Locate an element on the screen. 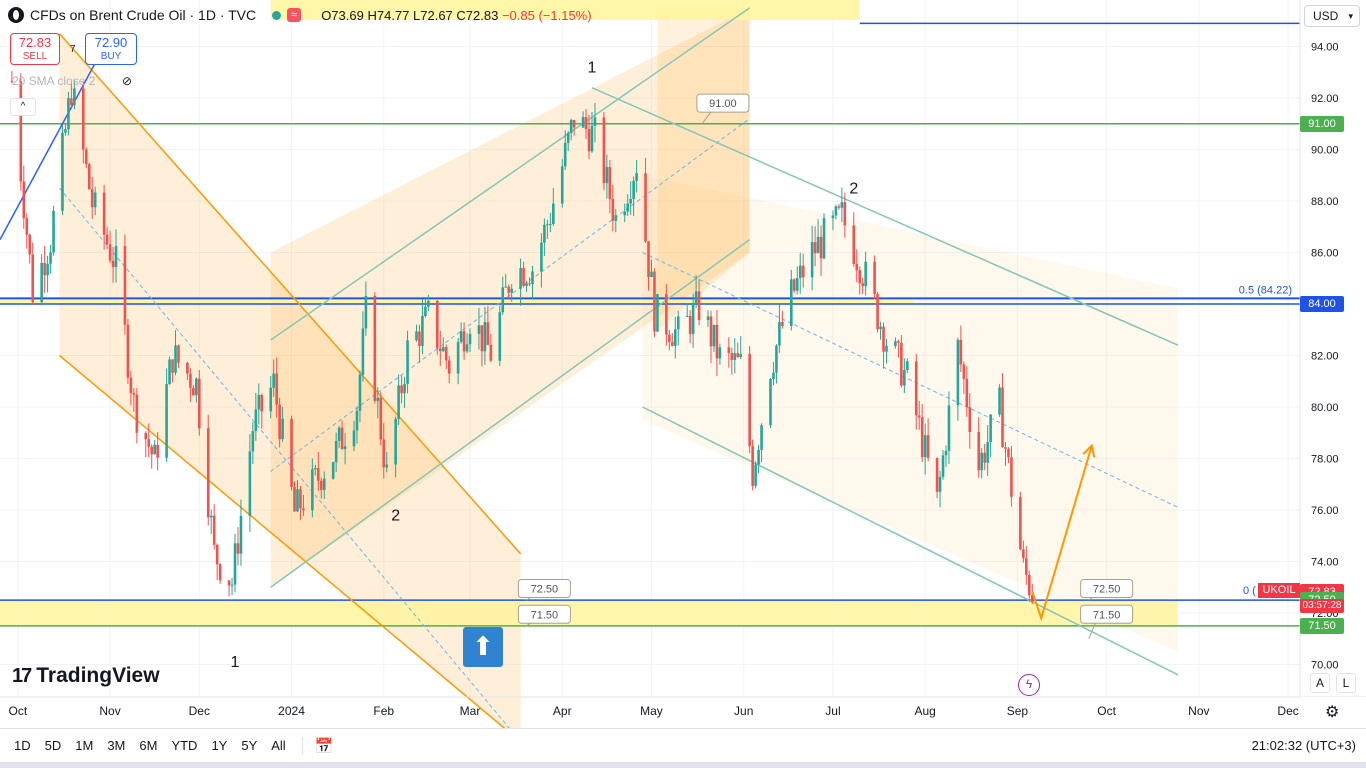 The image size is (1366, 768). sell-button: 72.83 SELL is located at coordinates (35, 49).